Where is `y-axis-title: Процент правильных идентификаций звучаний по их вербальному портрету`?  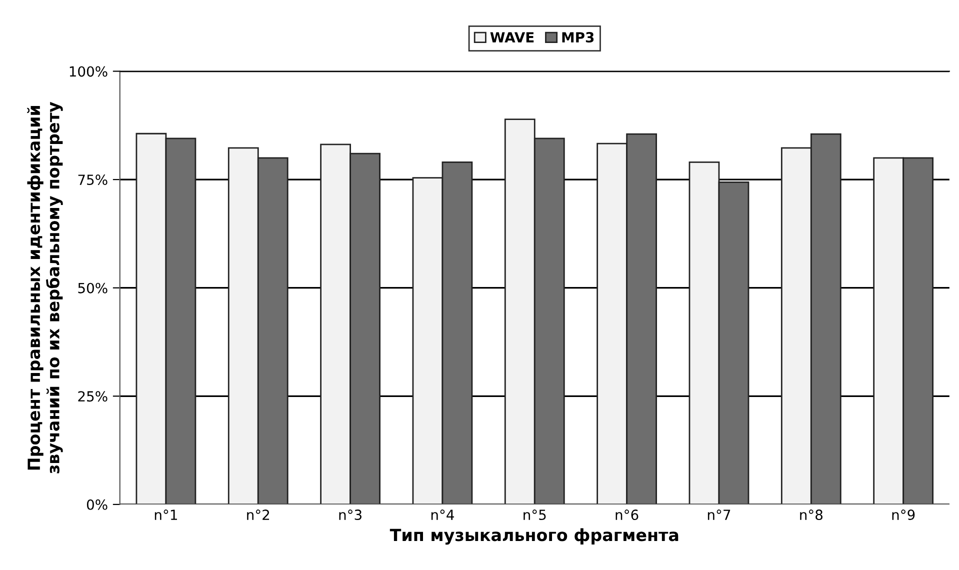 y-axis-title: Процент правильных идентификаций звучаний по их вербальному портрету is located at coordinates (45, 288).